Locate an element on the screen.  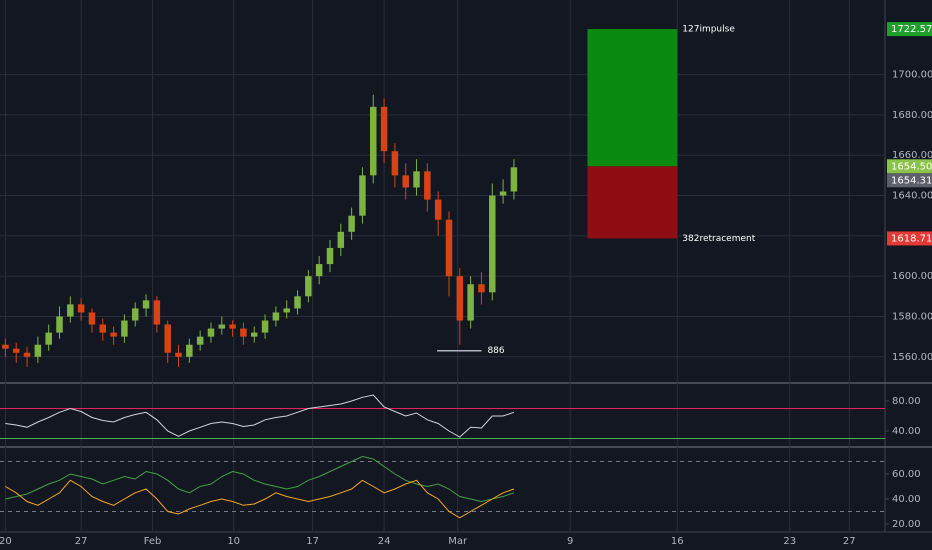
x-tick-label: Feb is located at coordinates (153, 541).